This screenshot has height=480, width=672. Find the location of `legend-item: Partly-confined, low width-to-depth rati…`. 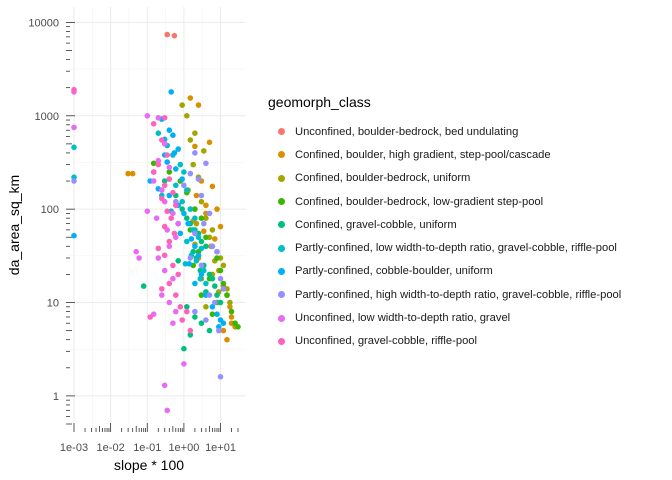

legend-item: Partly-confined, low width-to-depth rati… is located at coordinates (470, 247).